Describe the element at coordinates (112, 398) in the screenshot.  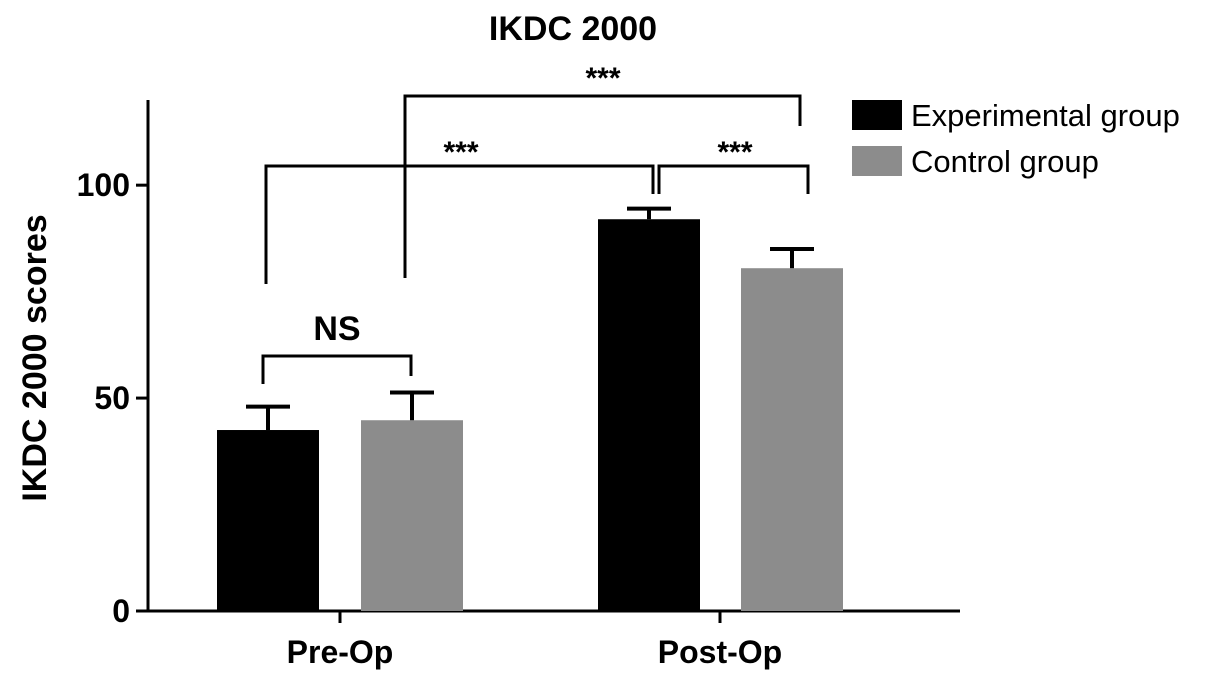
I see `y-tick-label: 50` at that location.